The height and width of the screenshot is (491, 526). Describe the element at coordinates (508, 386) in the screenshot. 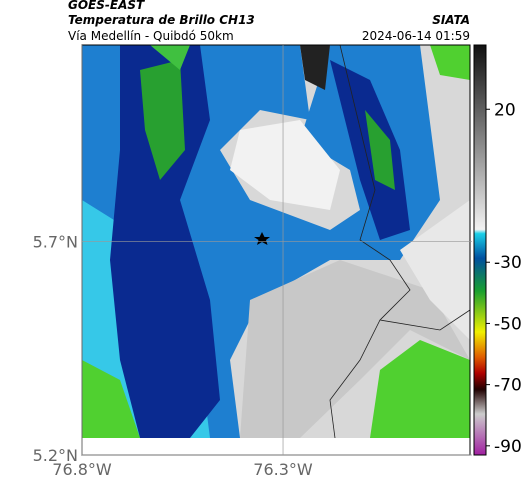

I see `colorbar-tick-label: -70` at that location.